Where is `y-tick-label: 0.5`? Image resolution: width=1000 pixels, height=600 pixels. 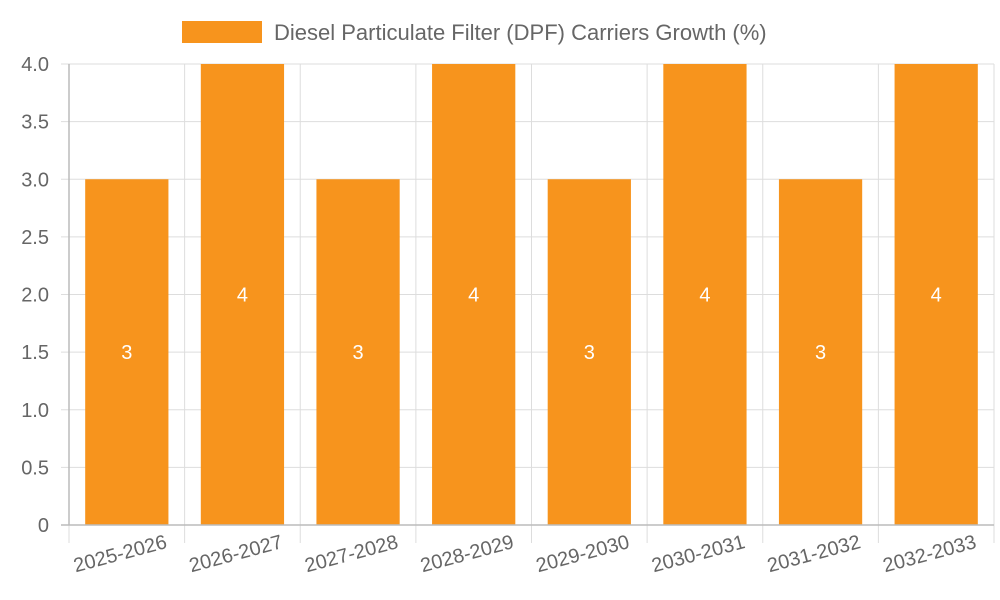
y-tick-label: 0.5 is located at coordinates (35, 468).